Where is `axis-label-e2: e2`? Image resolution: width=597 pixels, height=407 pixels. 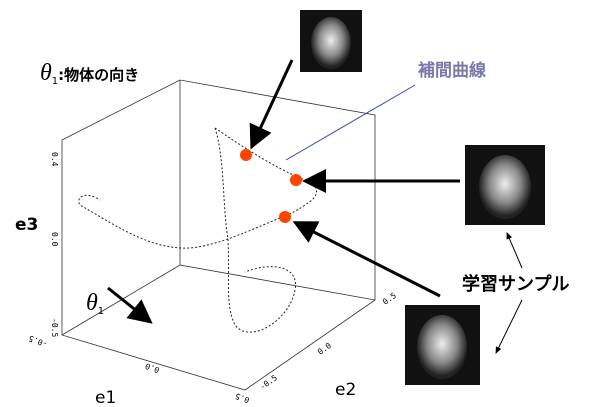
axis-label-e2: e2 is located at coordinates (345, 390).